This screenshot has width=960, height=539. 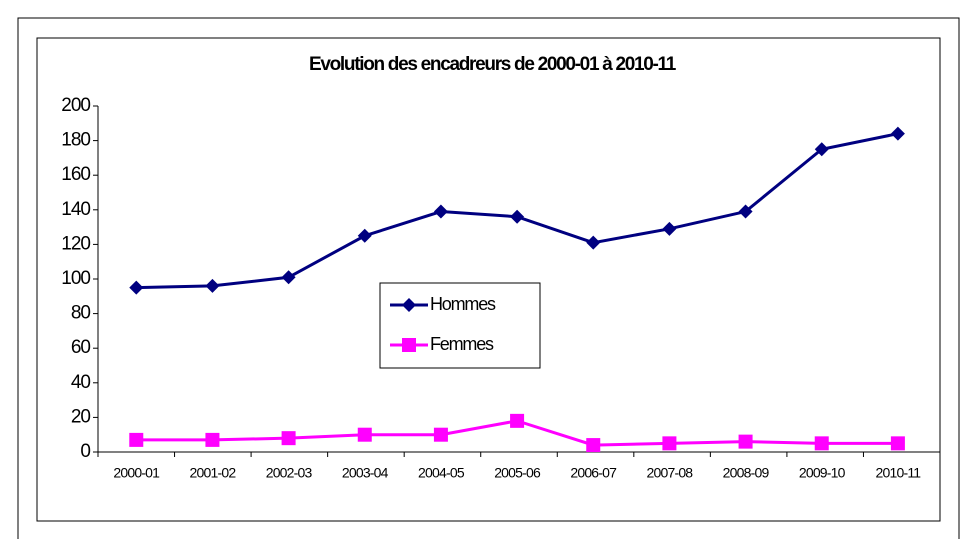 I want to click on x-tick-label: 2002-03, so click(x=289, y=473).